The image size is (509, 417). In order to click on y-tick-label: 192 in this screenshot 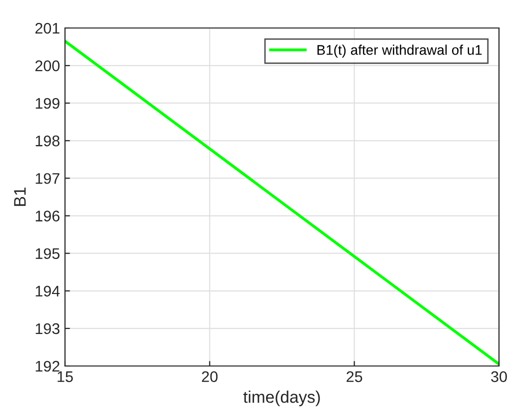, I will do `click(48, 366)`.